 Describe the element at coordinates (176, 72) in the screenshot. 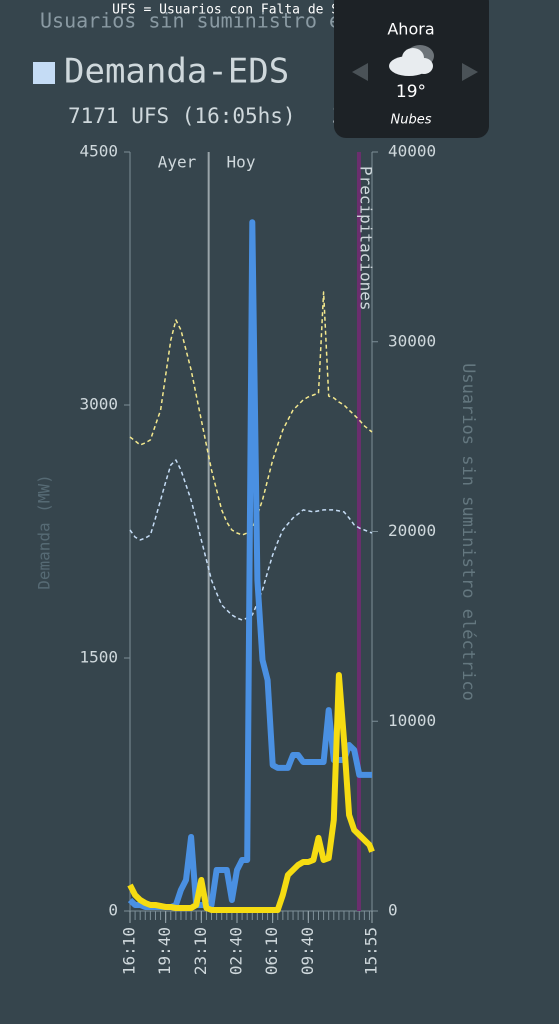

I see `legend-label: Demanda-EDS` at that location.